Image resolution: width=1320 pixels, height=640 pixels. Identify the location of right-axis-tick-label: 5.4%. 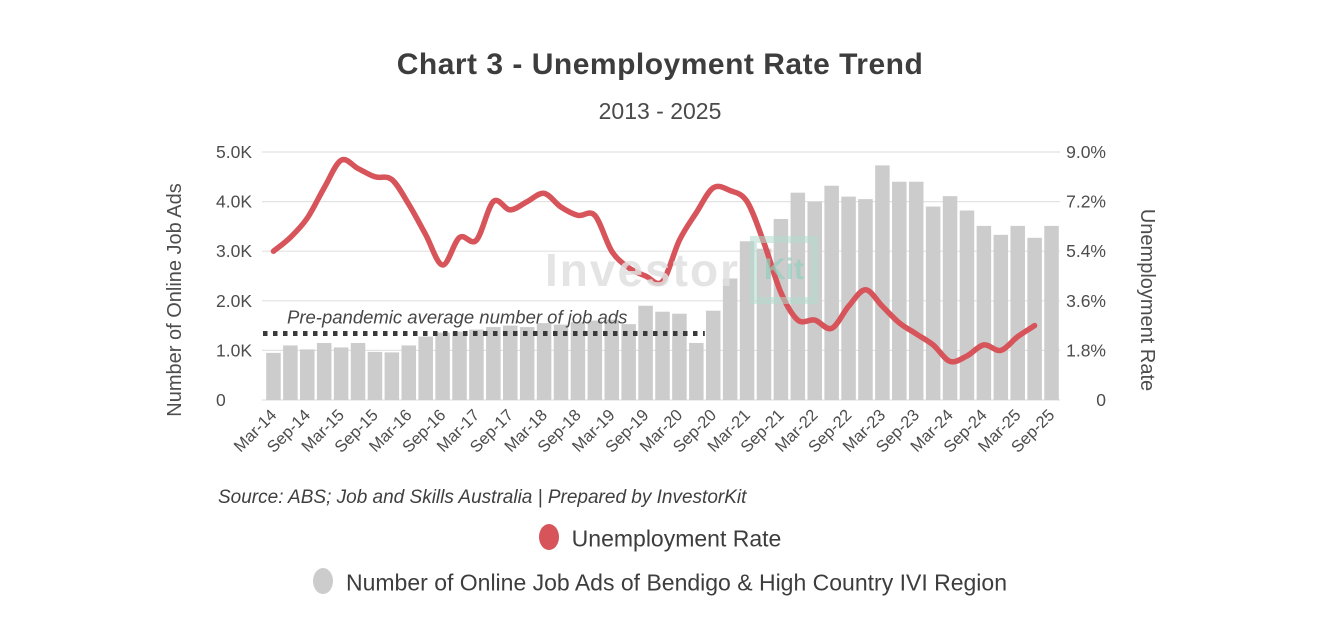
(1086, 251).